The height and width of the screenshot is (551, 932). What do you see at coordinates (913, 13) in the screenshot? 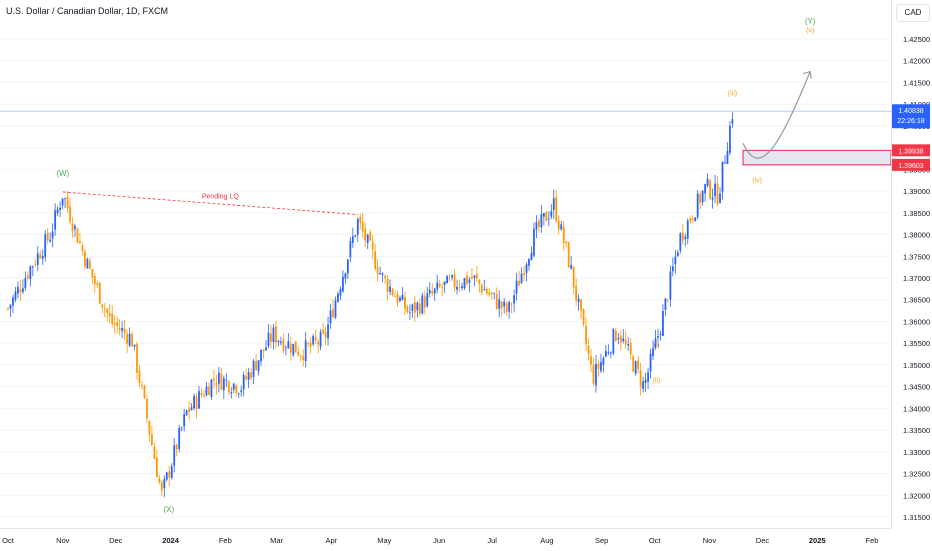
I see `currency-button: CAD` at bounding box center [913, 13].